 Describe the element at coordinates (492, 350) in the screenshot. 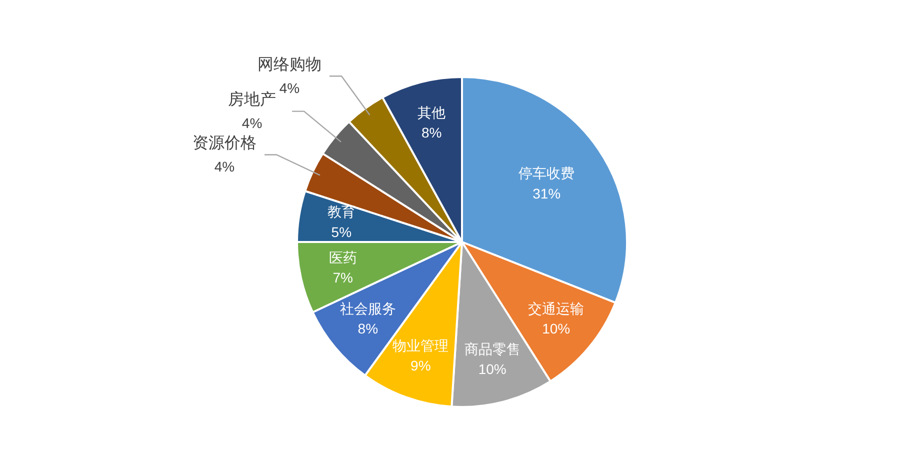

I see `slice-label: 商品零售` at that location.